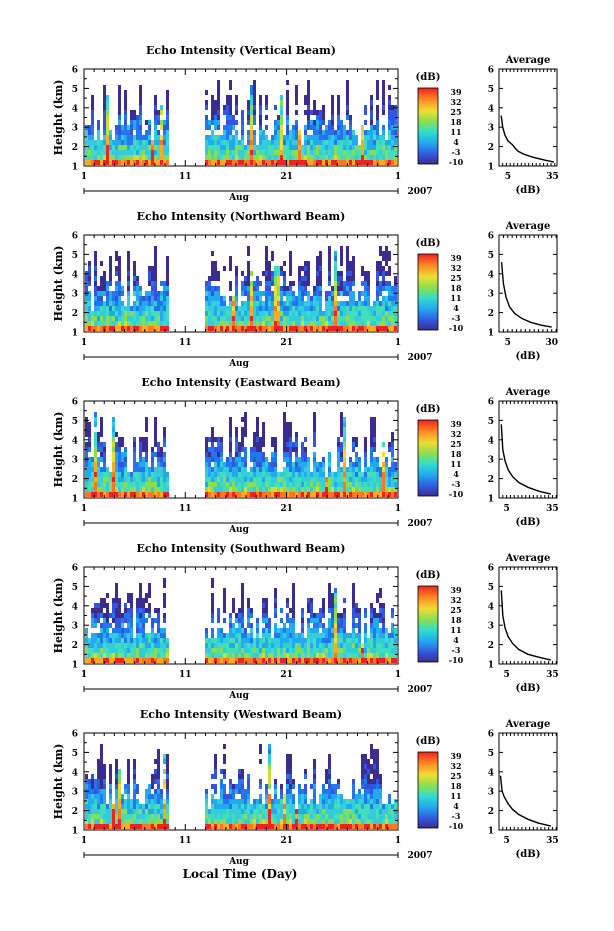 The image size is (614, 931). What do you see at coordinates (75, 90) in the screenshot?
I see `y-tick-label: 5` at bounding box center [75, 90].